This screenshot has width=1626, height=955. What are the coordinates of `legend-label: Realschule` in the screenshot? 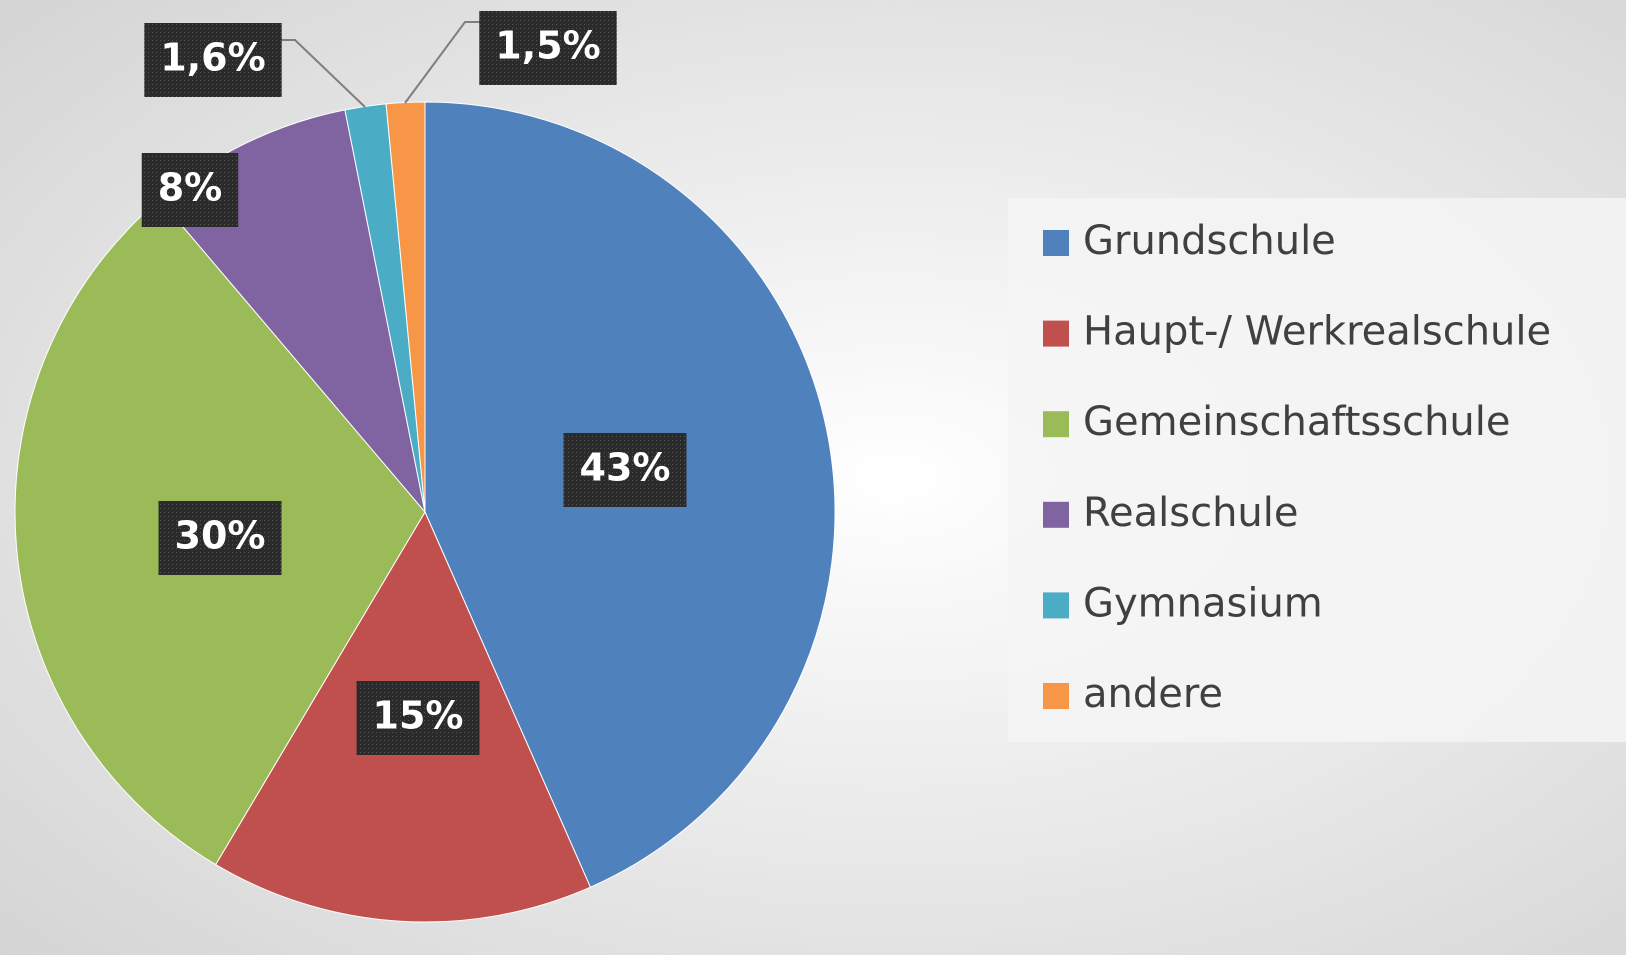 It's located at (1191, 513).